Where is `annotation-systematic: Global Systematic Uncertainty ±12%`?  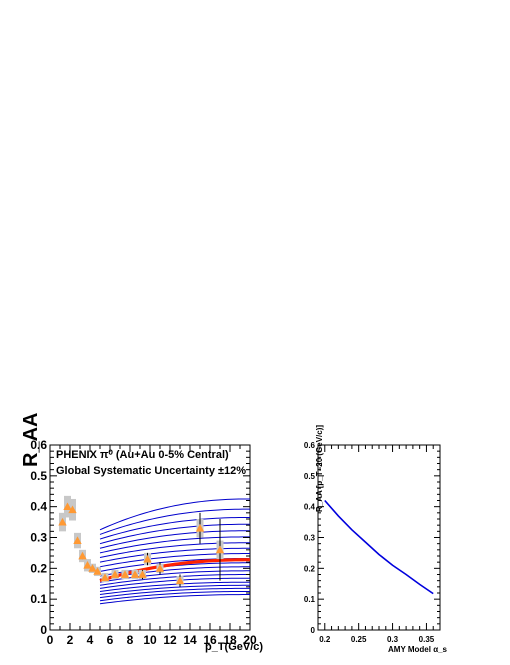
annotation-systematic: Global Systematic Uncertainty ±12% is located at coordinates (151, 471).